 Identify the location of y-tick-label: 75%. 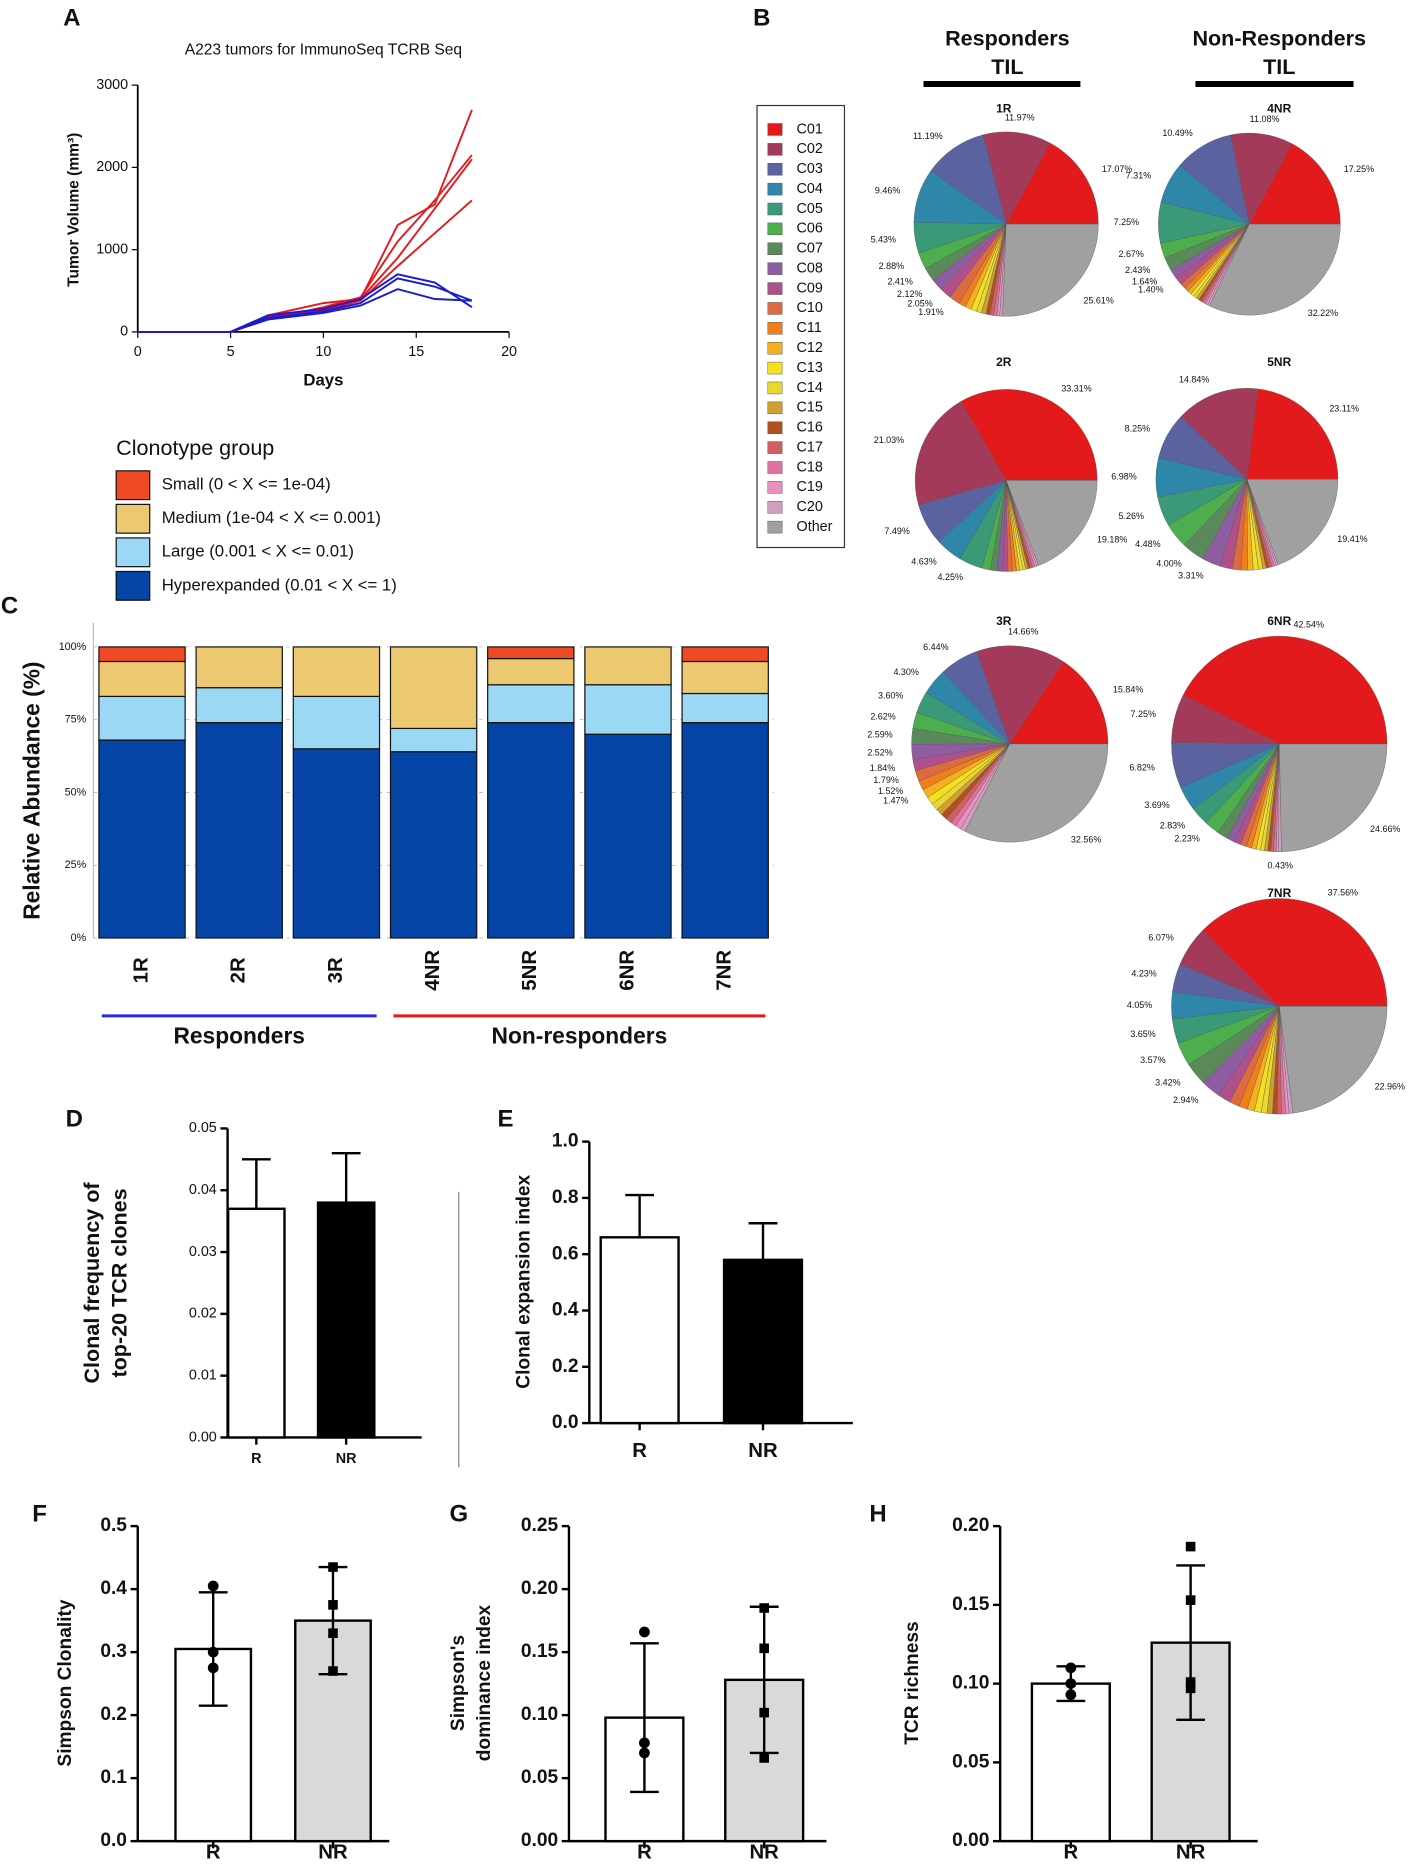
(76, 720).